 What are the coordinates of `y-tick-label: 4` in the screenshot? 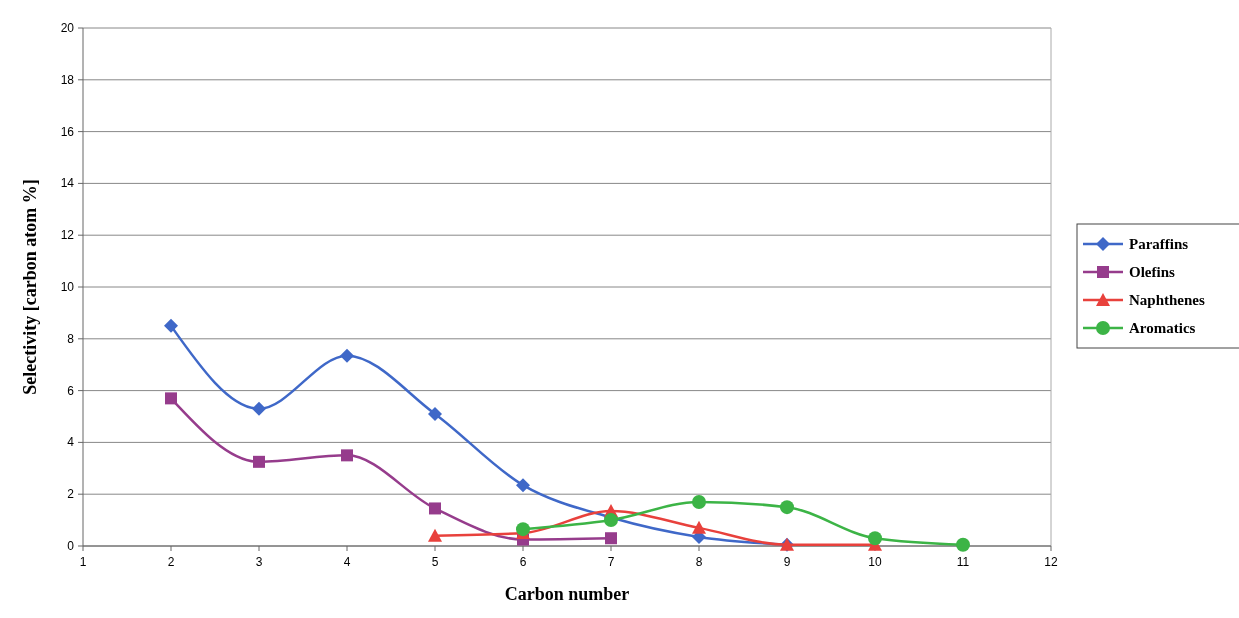 It's located at (71, 442).